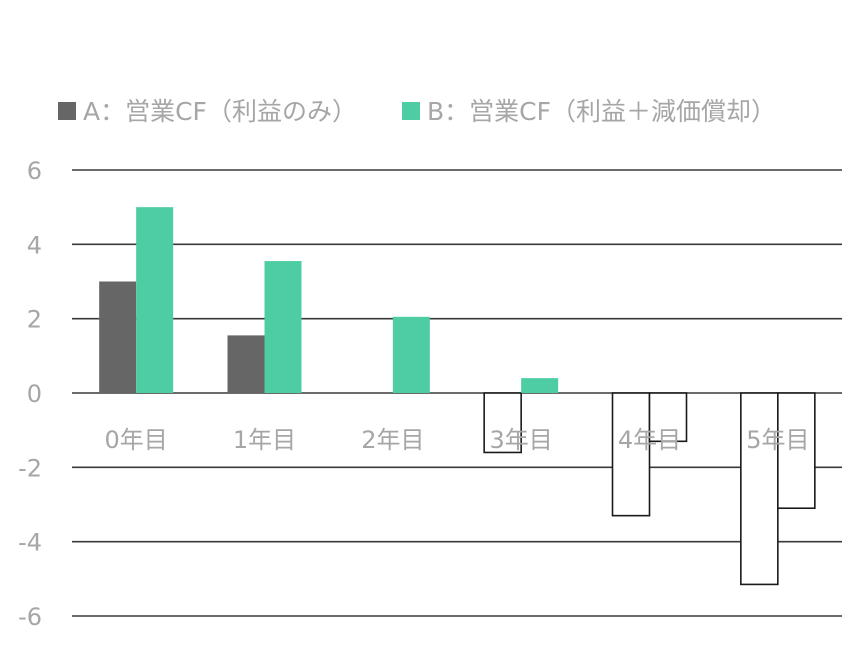 Image resolution: width=864 pixels, height=648 pixels. I want to click on legend: A：営業CF（利益のみ） B：営業CF（利益＋減価償却）, so click(417, 111).